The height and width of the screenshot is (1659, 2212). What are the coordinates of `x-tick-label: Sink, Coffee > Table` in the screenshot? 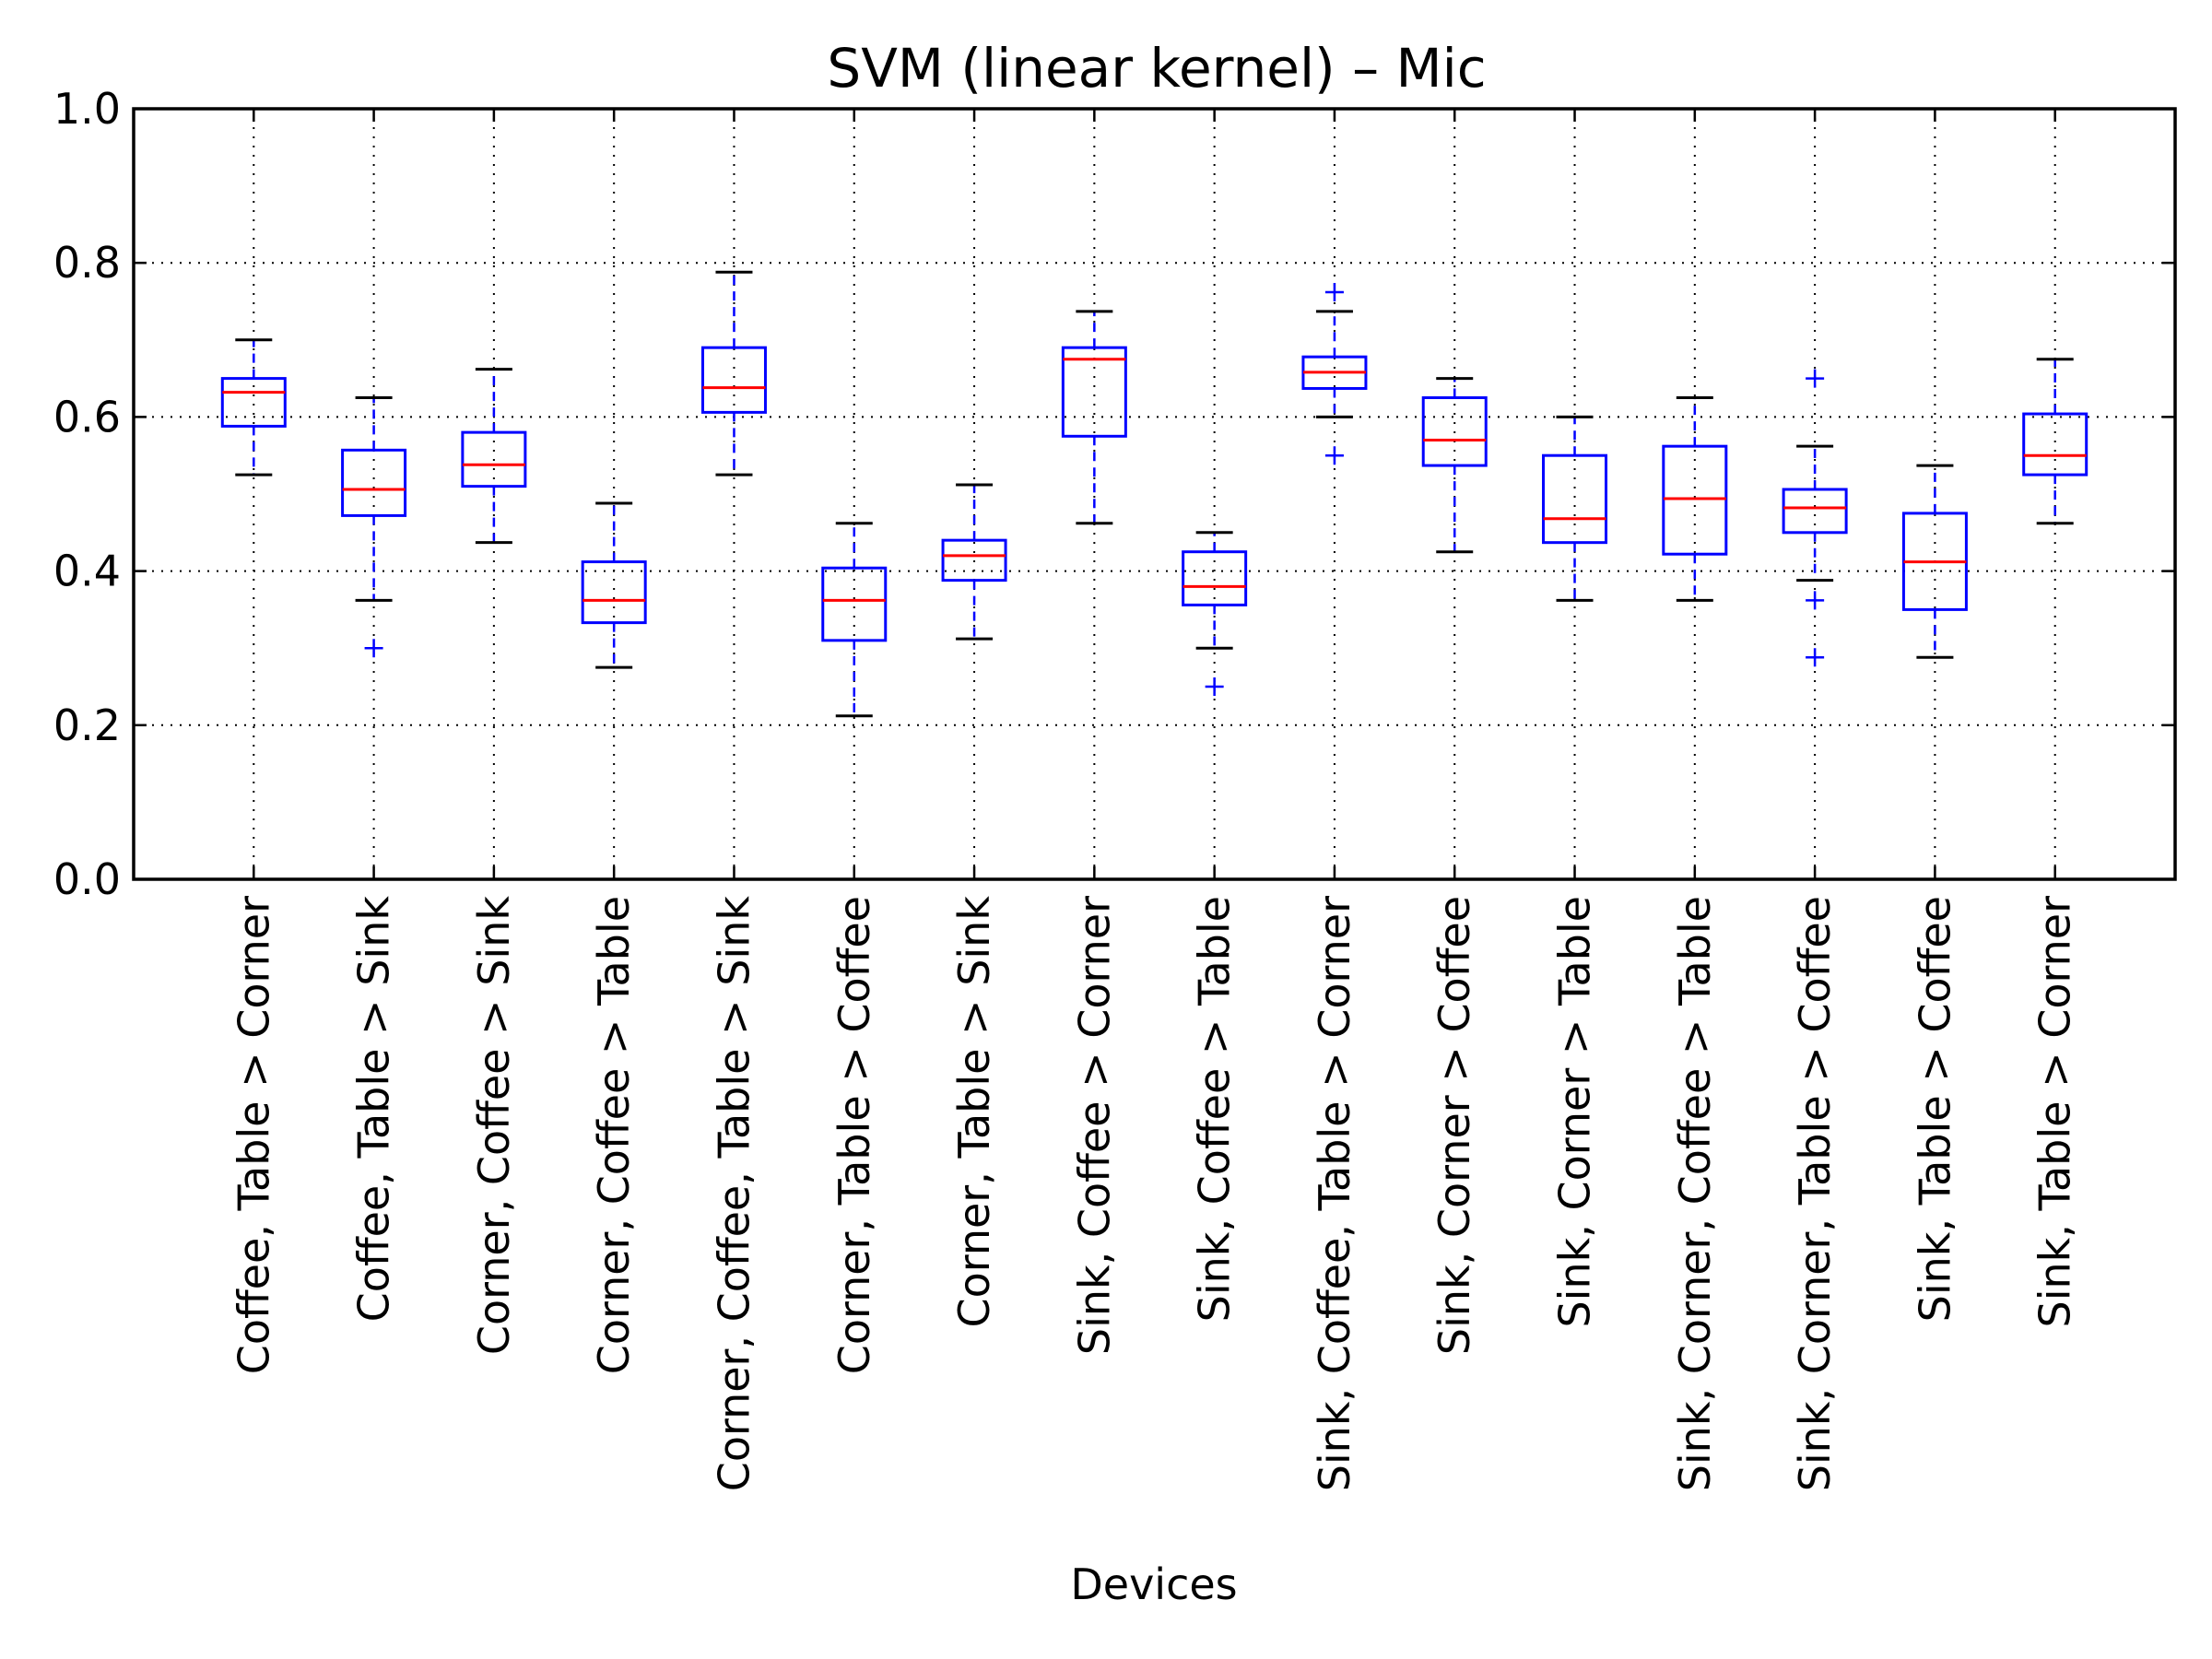 It's located at (1215, 1109).